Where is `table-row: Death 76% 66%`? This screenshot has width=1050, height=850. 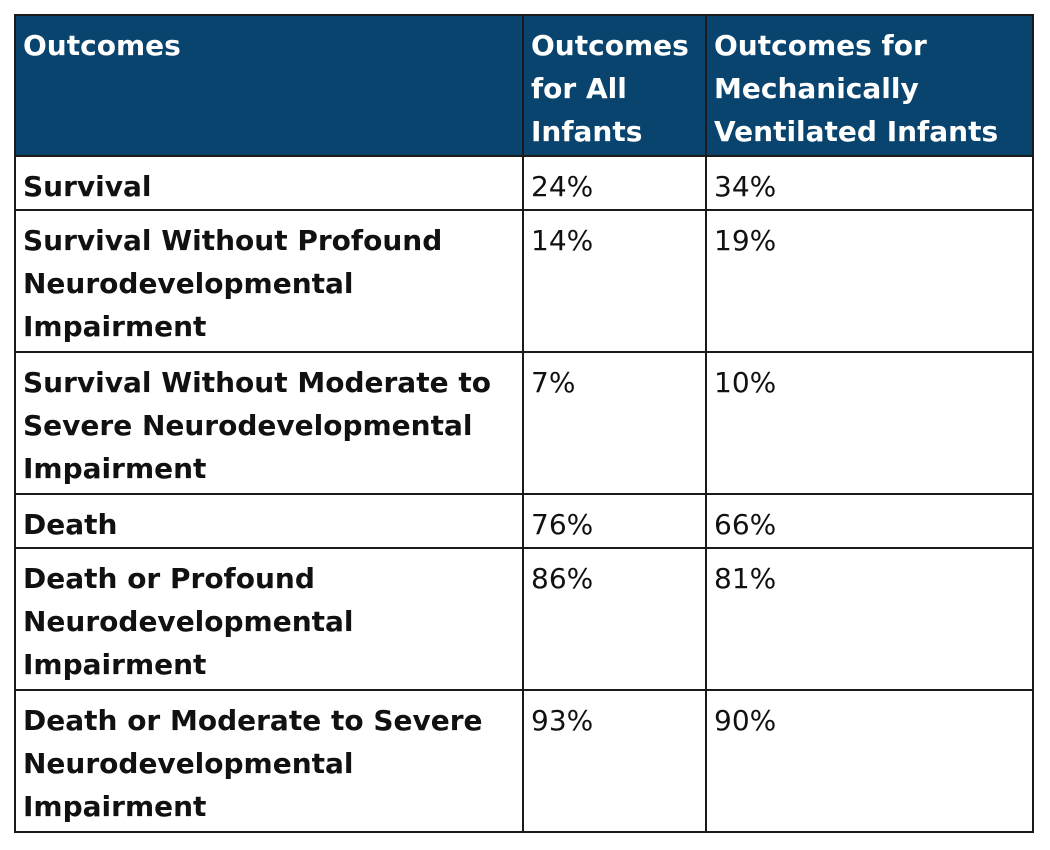
table-row: Death 76% 66% is located at coordinates (524, 521).